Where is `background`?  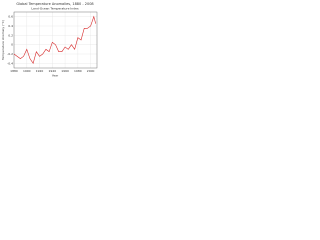
background is located at coordinates (50, 39).